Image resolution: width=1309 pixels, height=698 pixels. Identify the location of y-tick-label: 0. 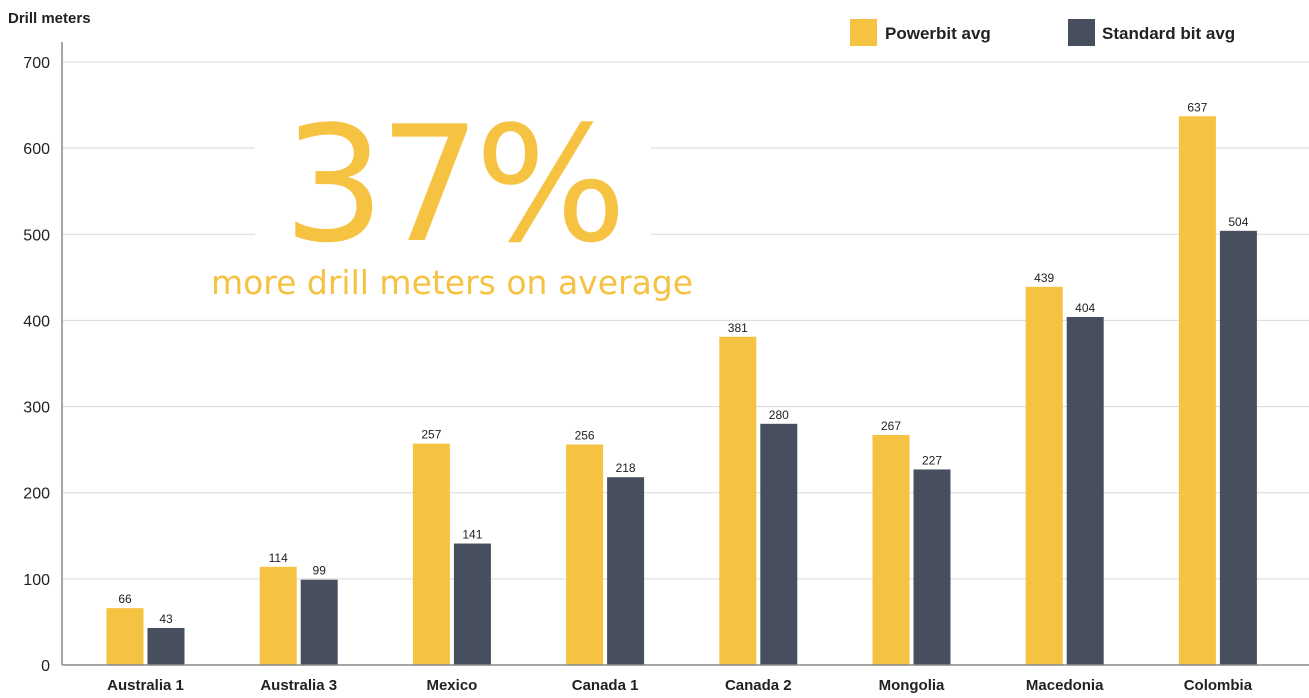
(45, 666).